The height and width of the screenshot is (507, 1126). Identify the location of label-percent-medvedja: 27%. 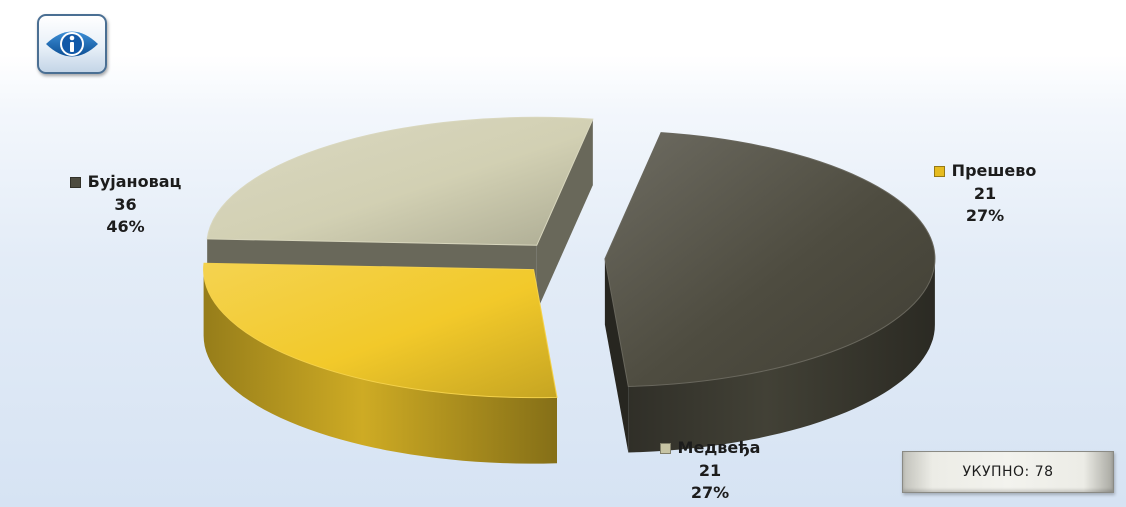
(710, 492).